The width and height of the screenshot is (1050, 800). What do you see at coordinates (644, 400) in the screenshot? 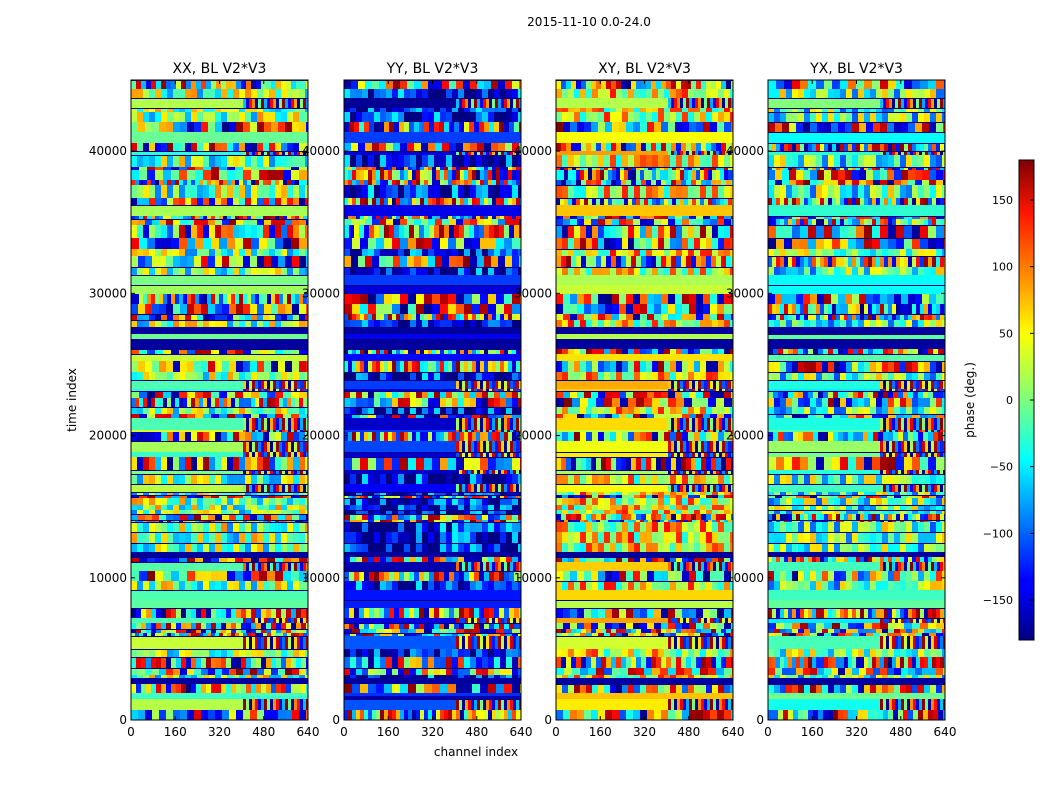
I see `panel-3-heatmap` at bounding box center [644, 400].